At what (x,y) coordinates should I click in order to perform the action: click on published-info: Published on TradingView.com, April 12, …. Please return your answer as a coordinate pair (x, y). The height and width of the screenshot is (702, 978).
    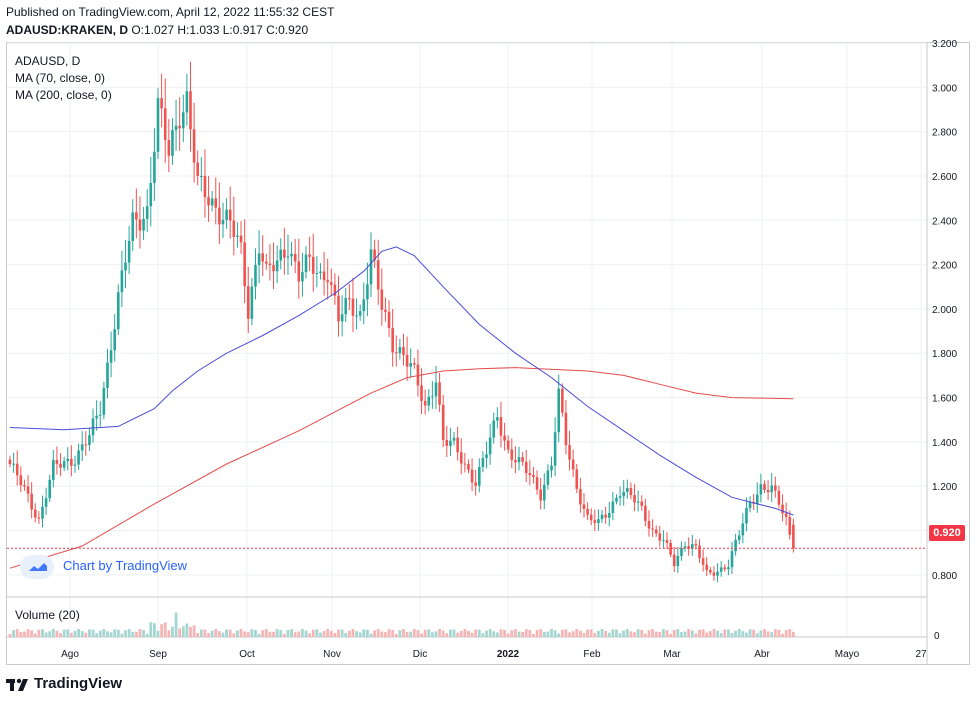
    Looking at the image, I should click on (170, 12).